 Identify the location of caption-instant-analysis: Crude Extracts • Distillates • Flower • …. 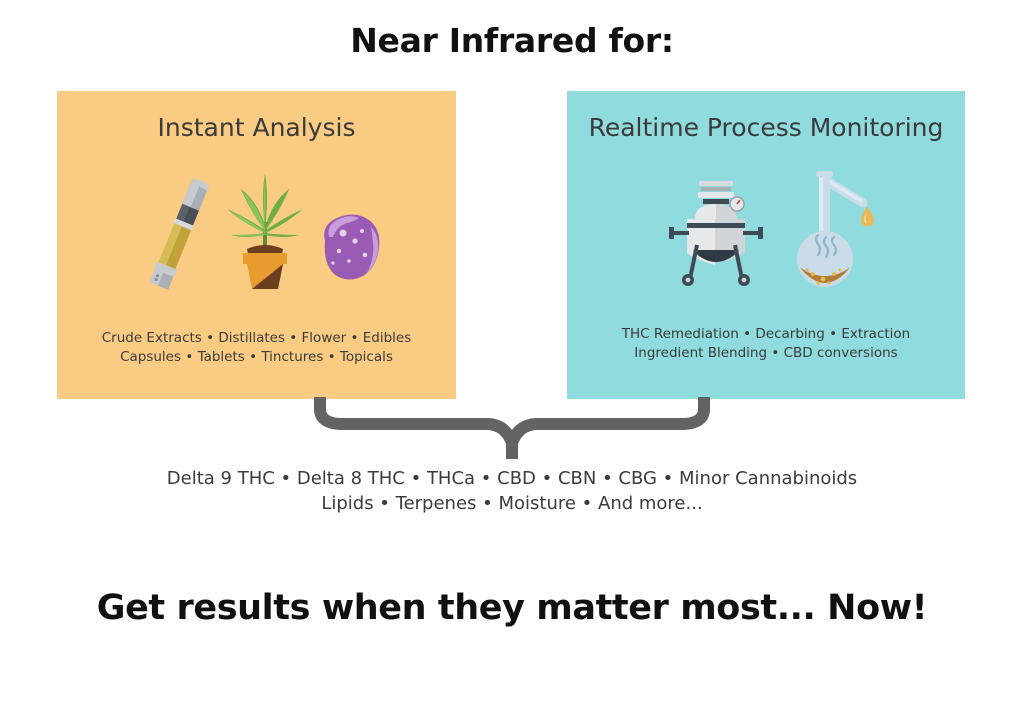
(256, 348).